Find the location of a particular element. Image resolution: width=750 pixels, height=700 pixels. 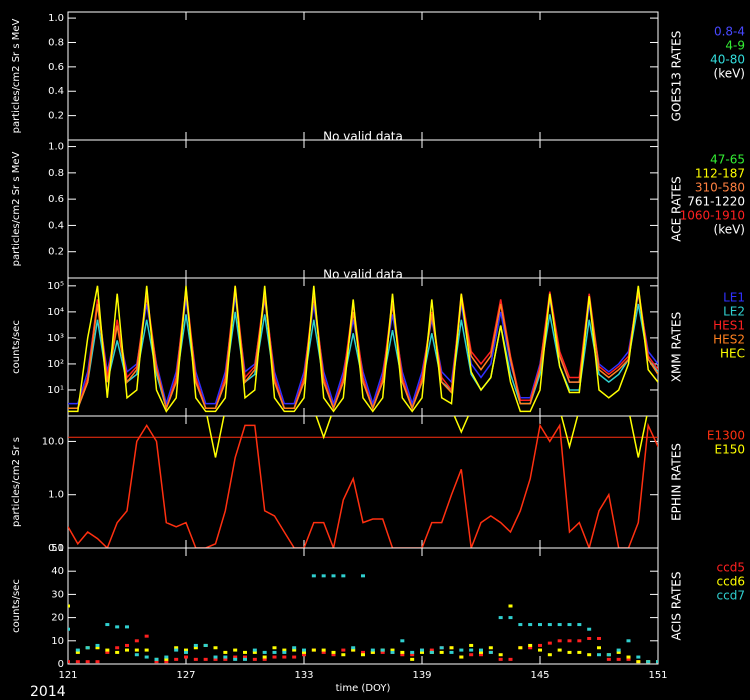

legend-entry: HEC is located at coordinates (732, 354).